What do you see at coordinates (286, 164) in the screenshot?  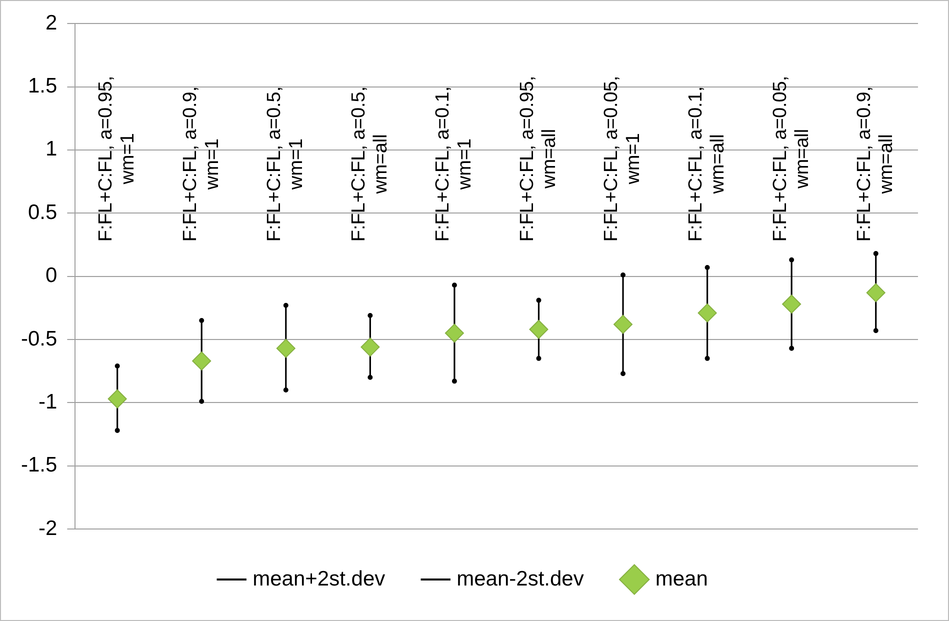 I see `x-tick-label: F:FL+C:FL, a=0.5, wm=1` at bounding box center [286, 164].